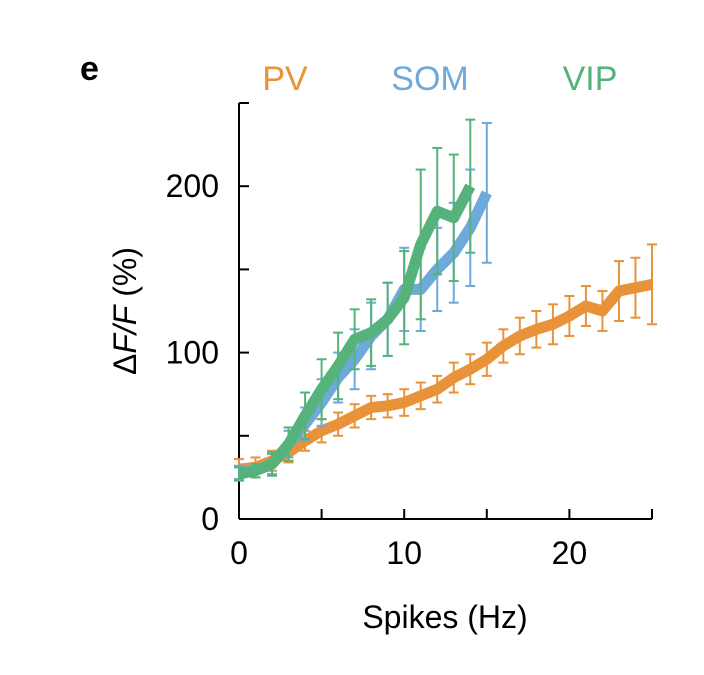 The width and height of the screenshot is (704, 675). I want to click on legend-entry-som: SOM, so click(429, 79).